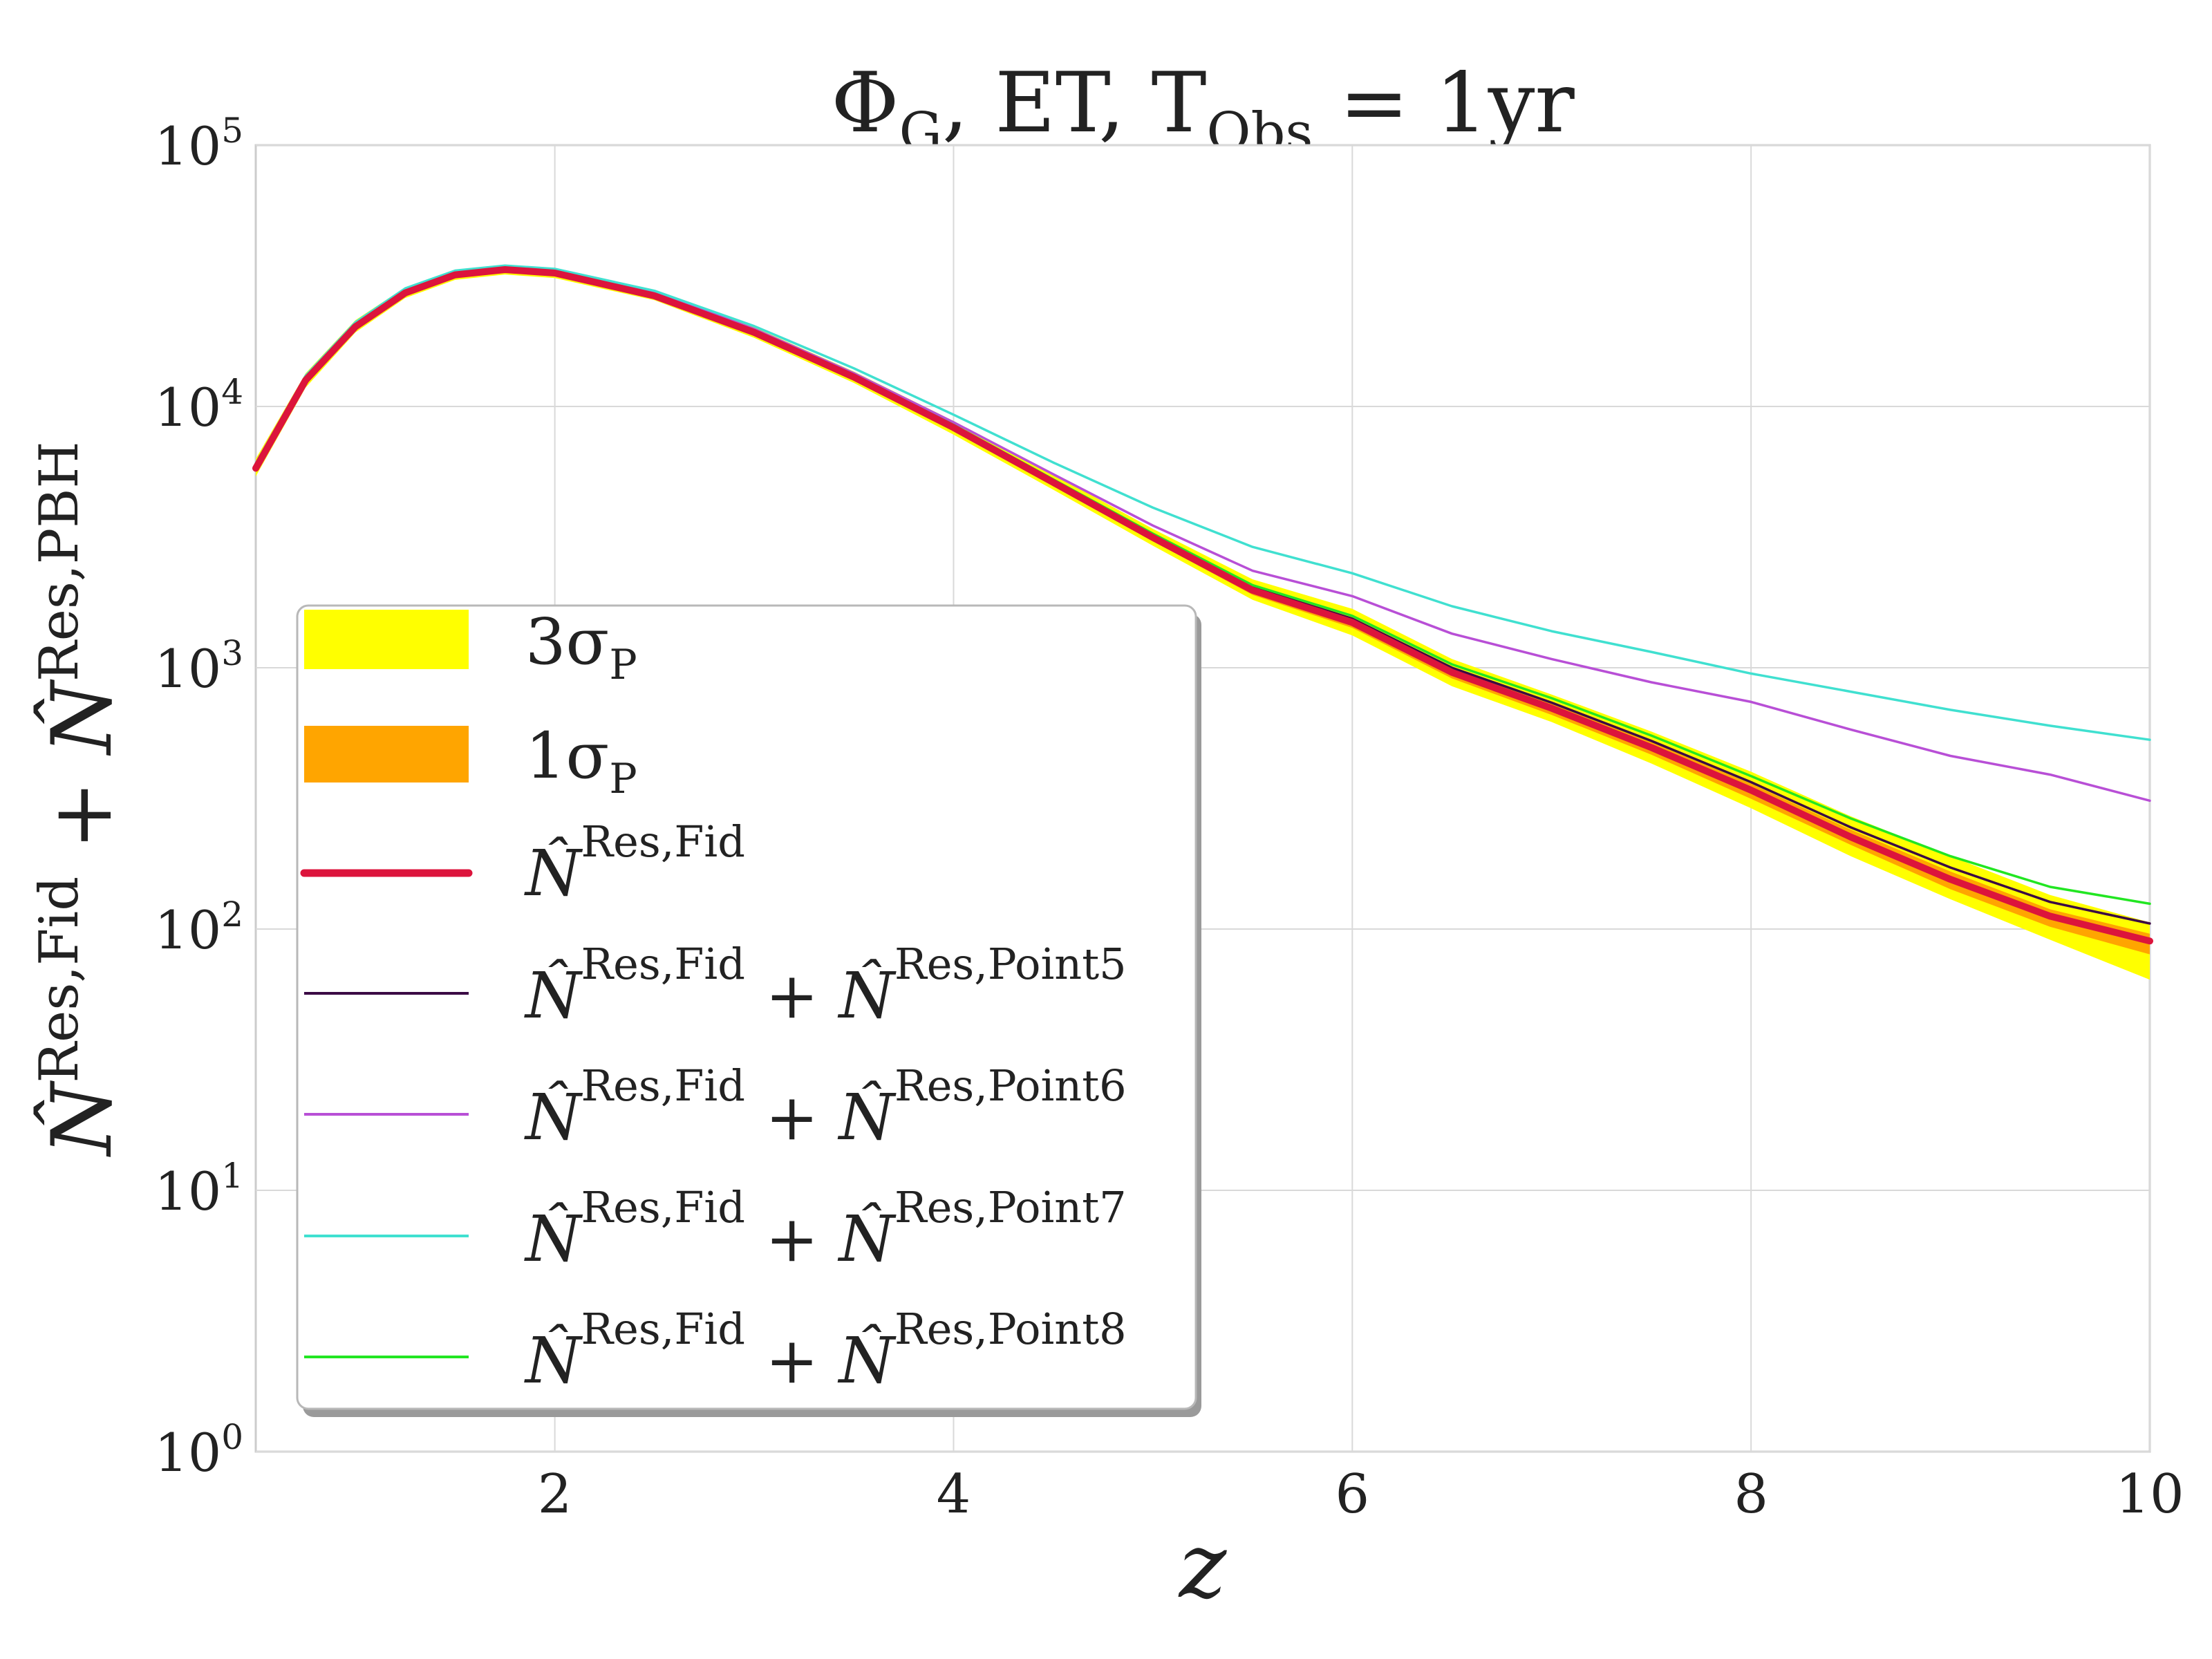 This screenshot has height=1659, width=2212. Describe the element at coordinates (1203, 1565) in the screenshot. I see `x-axis-label: z` at that location.